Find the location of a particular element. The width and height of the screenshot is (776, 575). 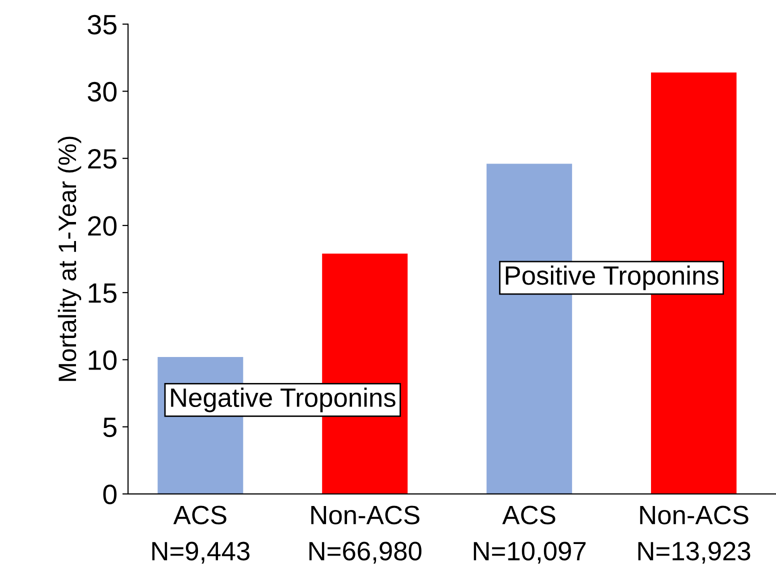

y-tick-label: 5 is located at coordinates (109, 428).